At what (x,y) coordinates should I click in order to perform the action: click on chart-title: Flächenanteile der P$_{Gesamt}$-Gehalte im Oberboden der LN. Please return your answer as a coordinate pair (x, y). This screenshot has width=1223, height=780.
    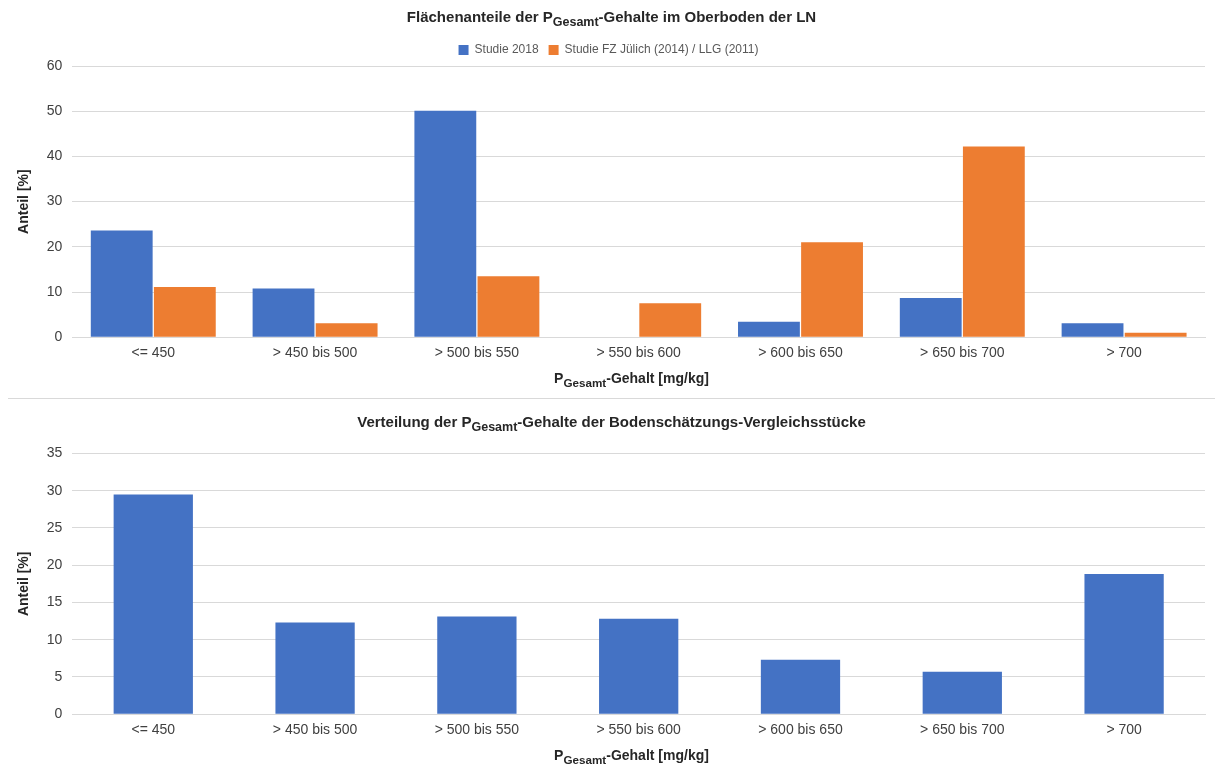
    Looking at the image, I should click on (611, 19).